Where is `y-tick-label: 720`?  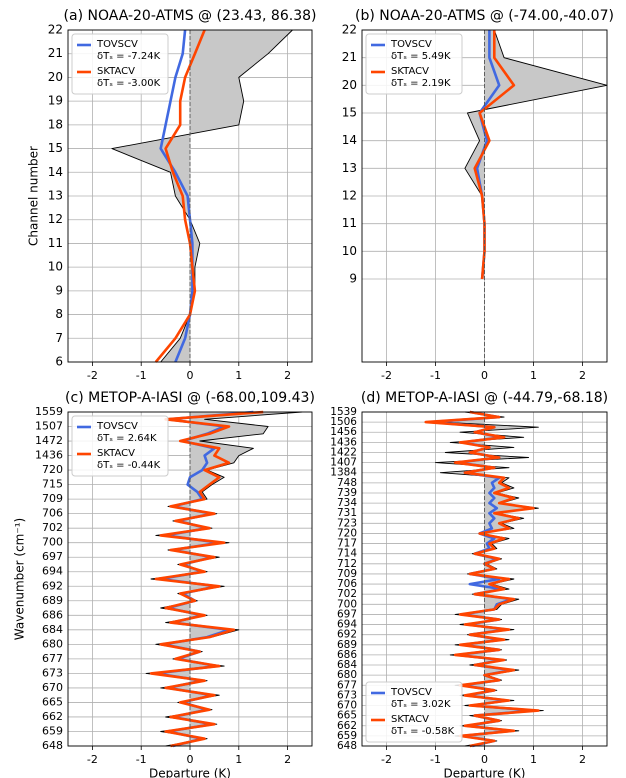
y-tick-label: 720 is located at coordinates (347, 533).